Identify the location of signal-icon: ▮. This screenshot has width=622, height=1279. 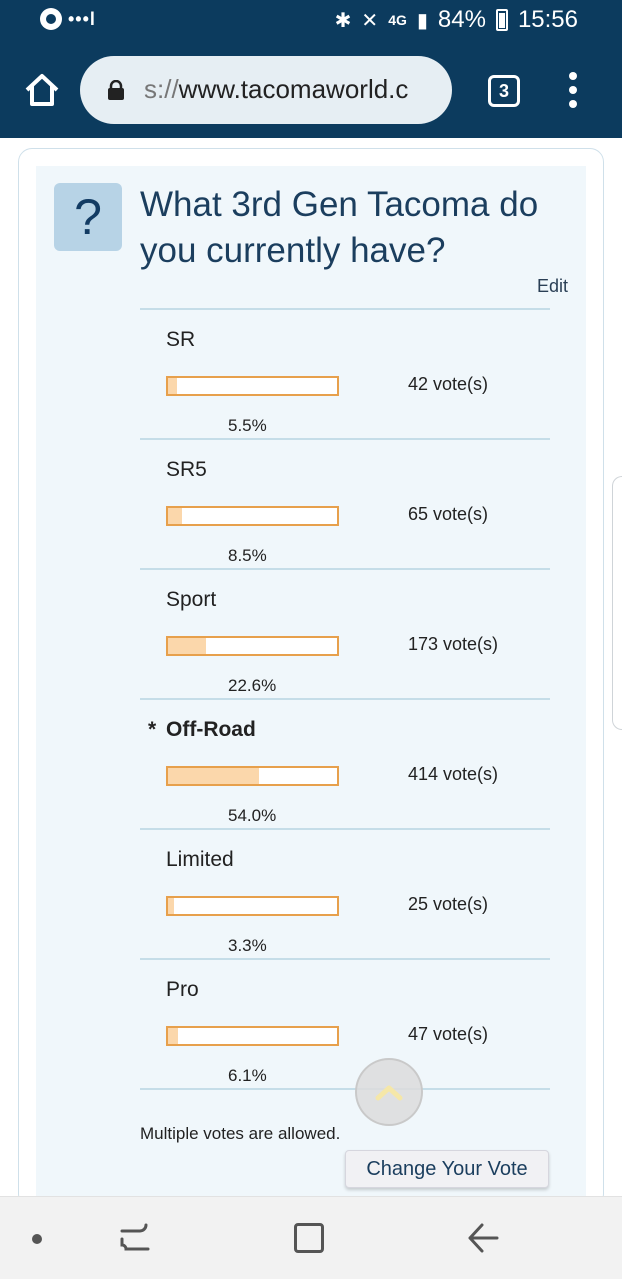
(422, 20).